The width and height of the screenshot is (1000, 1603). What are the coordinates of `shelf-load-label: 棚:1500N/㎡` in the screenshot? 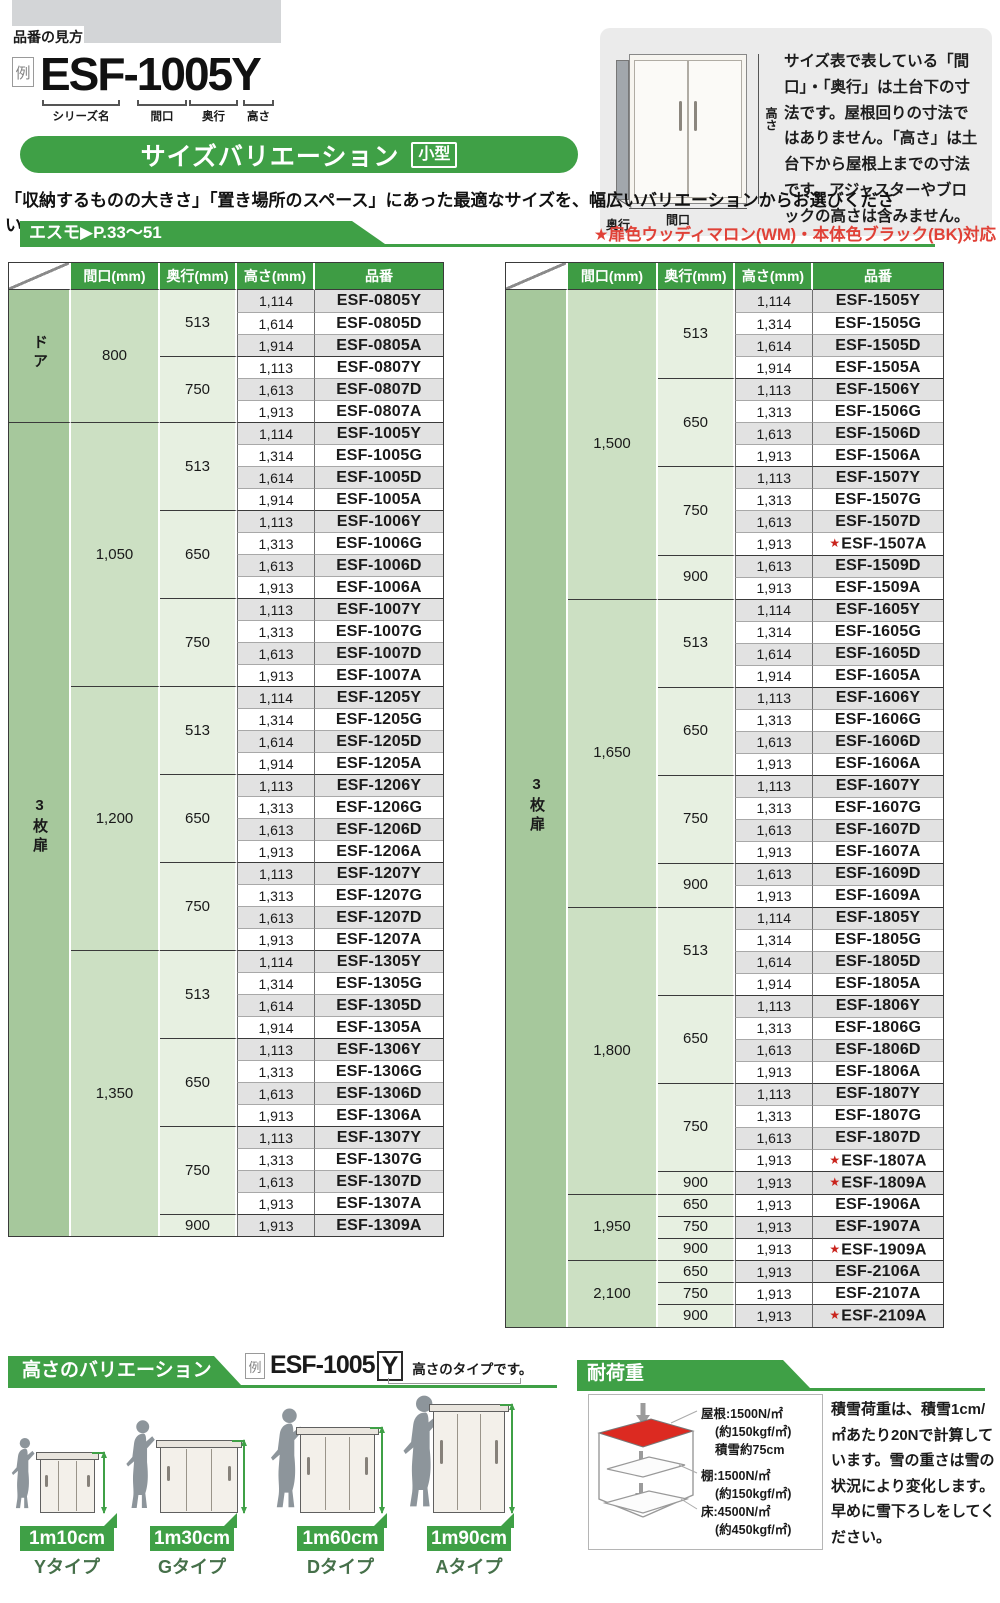 It's located at (736, 1476).